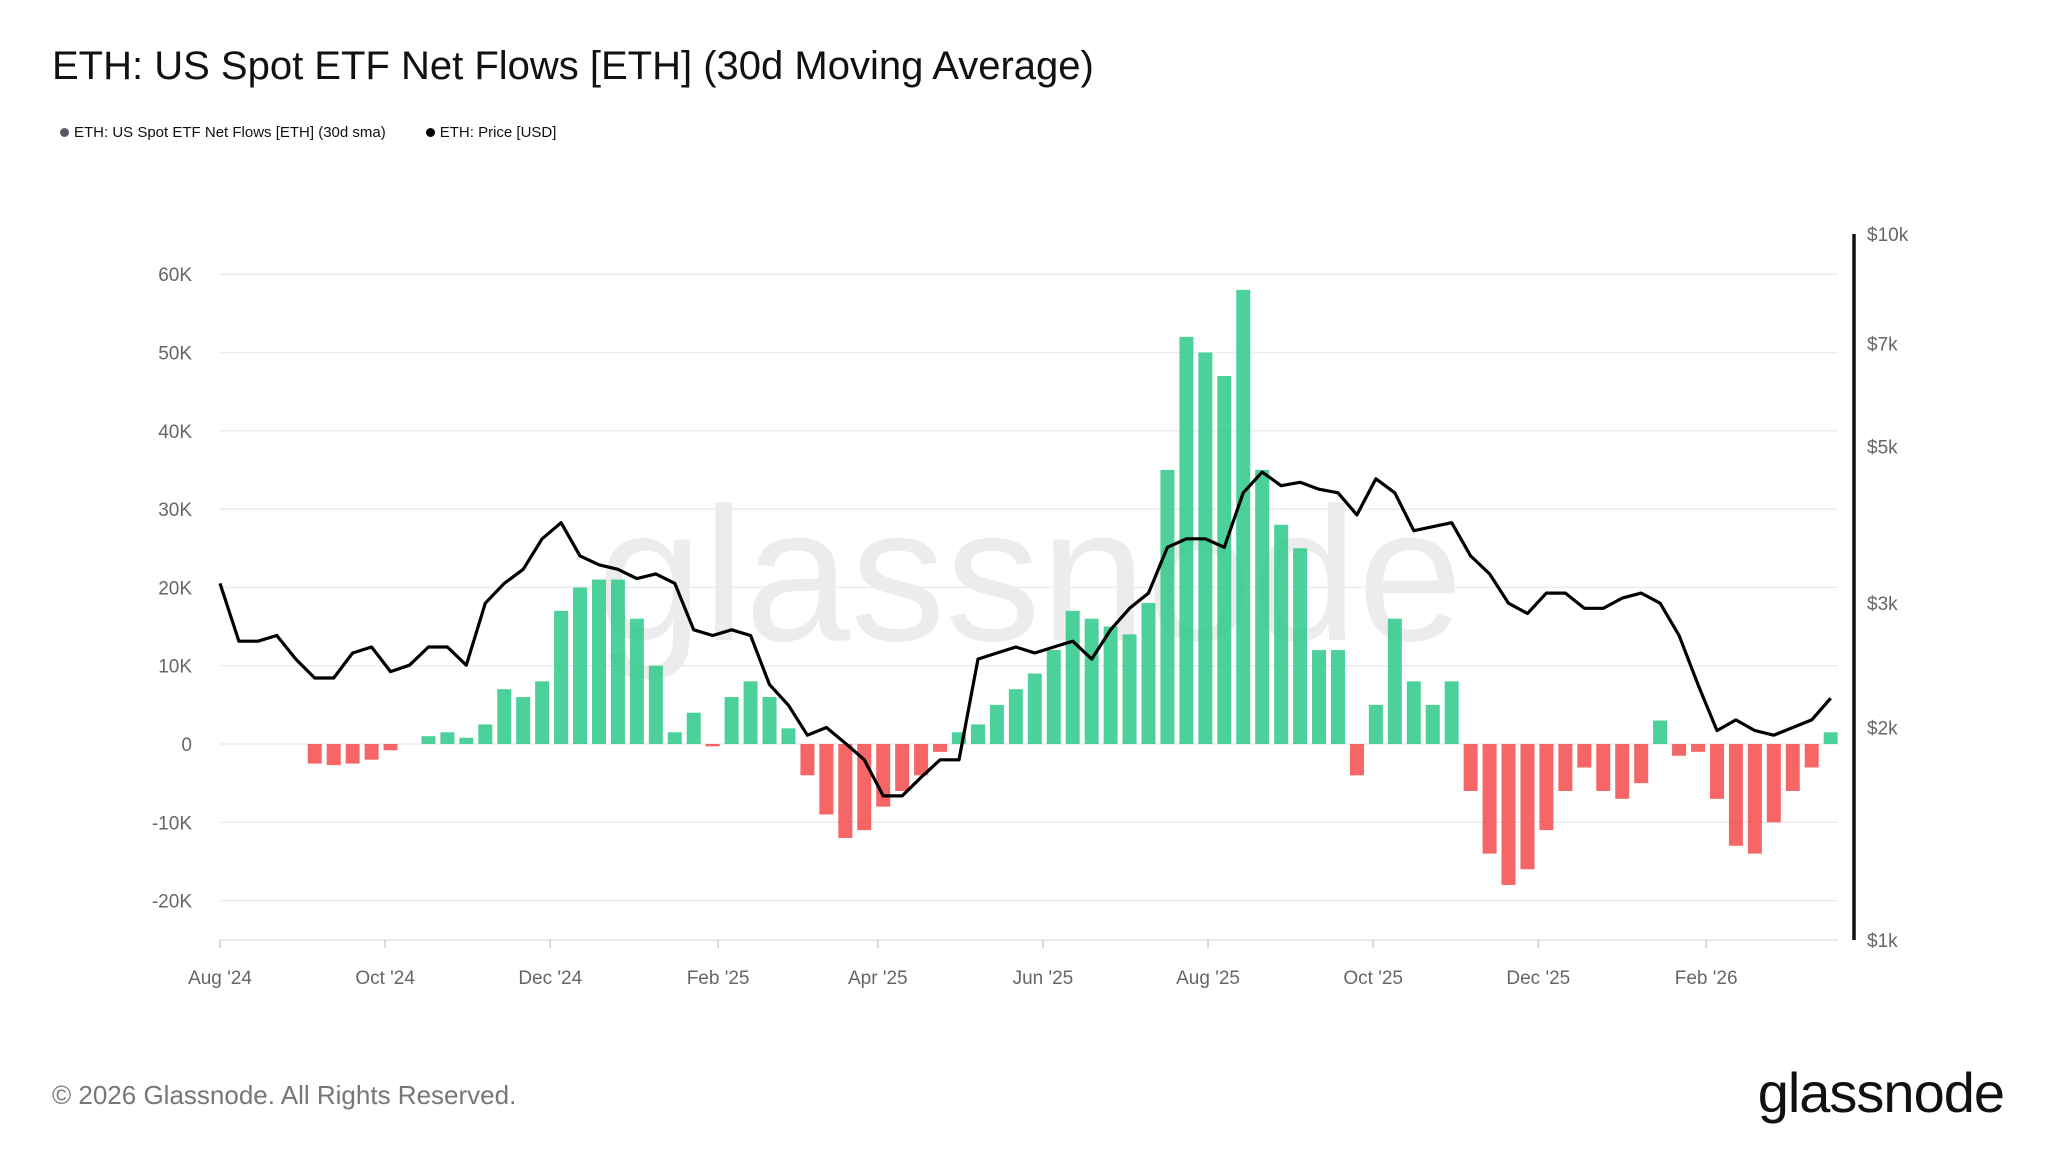  I want to click on y-right-tick-label: $2k, so click(1882, 728).